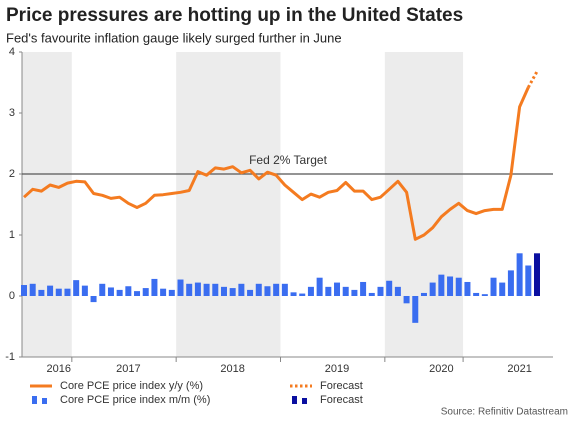 This screenshot has width=583, height=426. I want to click on x-tick-label: 2017, so click(128, 369).